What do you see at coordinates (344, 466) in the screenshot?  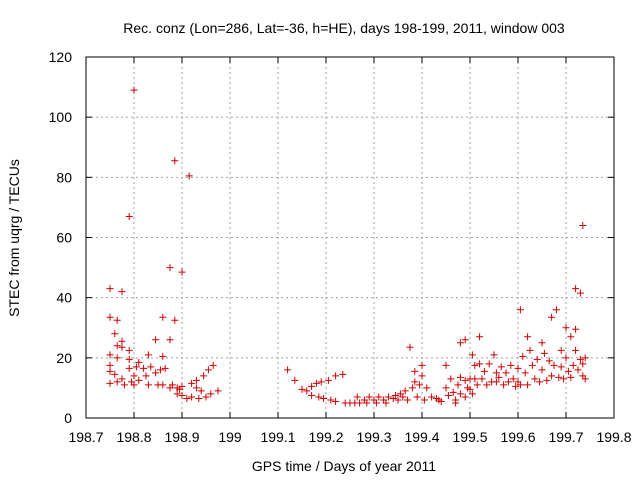 I see `x-axis-label: GPS time / Days of year 2011` at bounding box center [344, 466].